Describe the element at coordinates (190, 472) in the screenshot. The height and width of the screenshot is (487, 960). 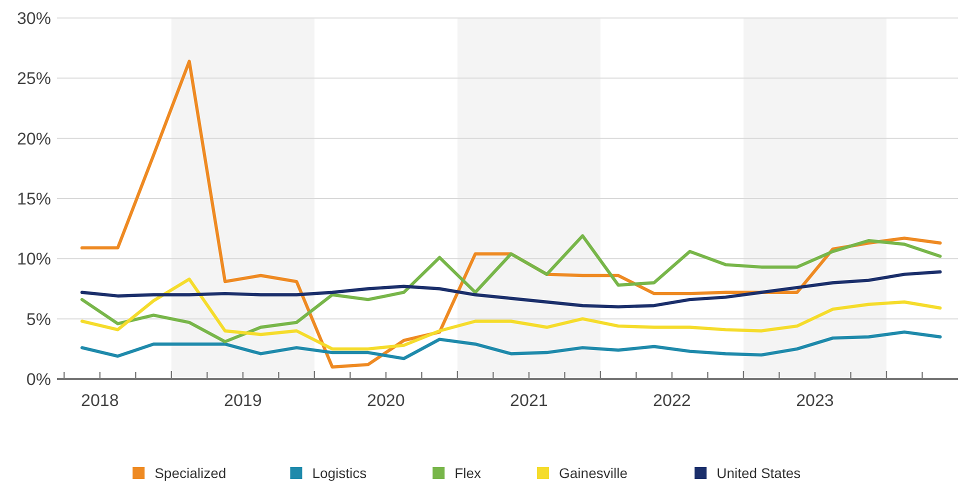
I see `legend-label: Specialized` at that location.